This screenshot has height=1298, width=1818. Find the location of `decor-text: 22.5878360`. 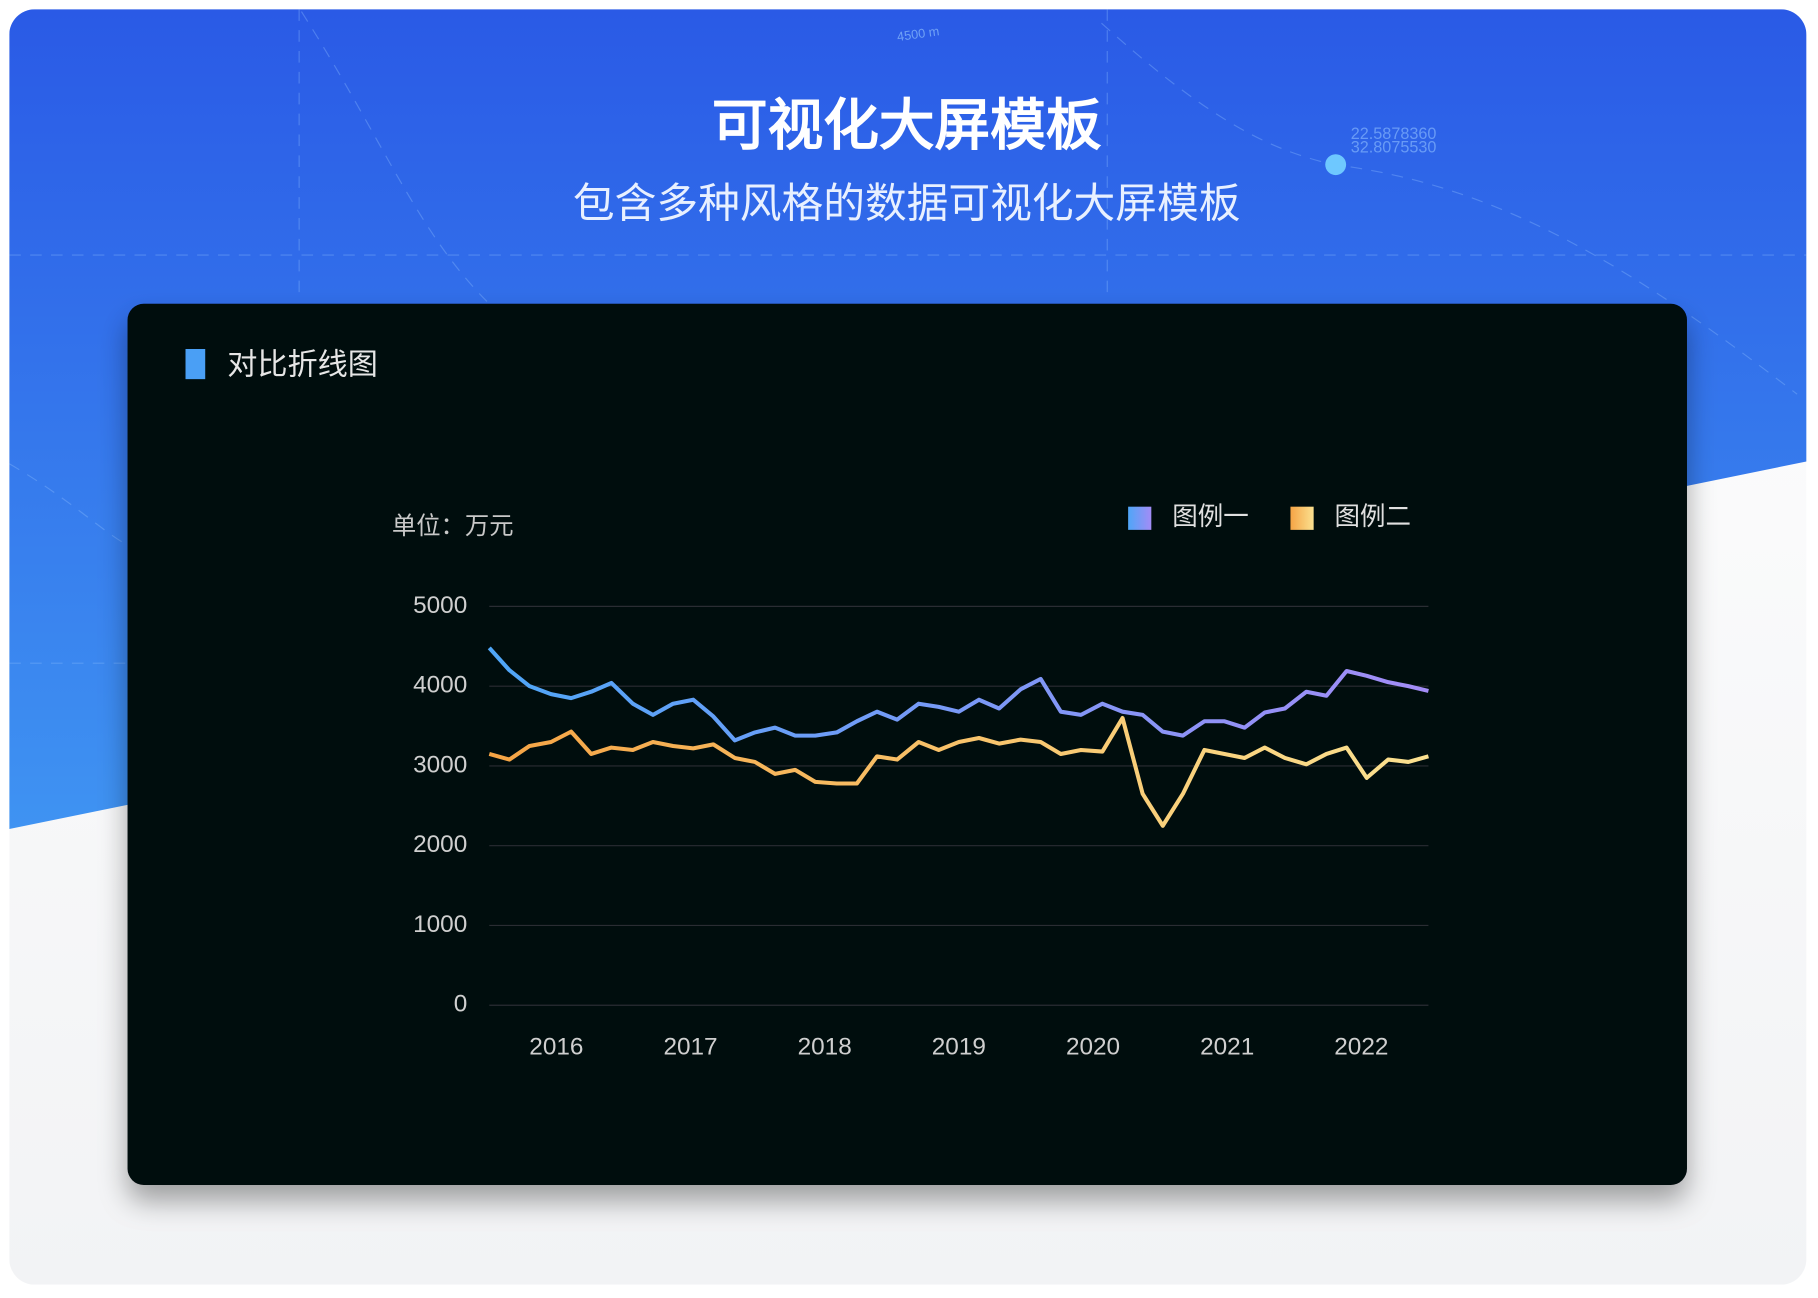

decor-text: 22.5878360 is located at coordinates (1394, 134).